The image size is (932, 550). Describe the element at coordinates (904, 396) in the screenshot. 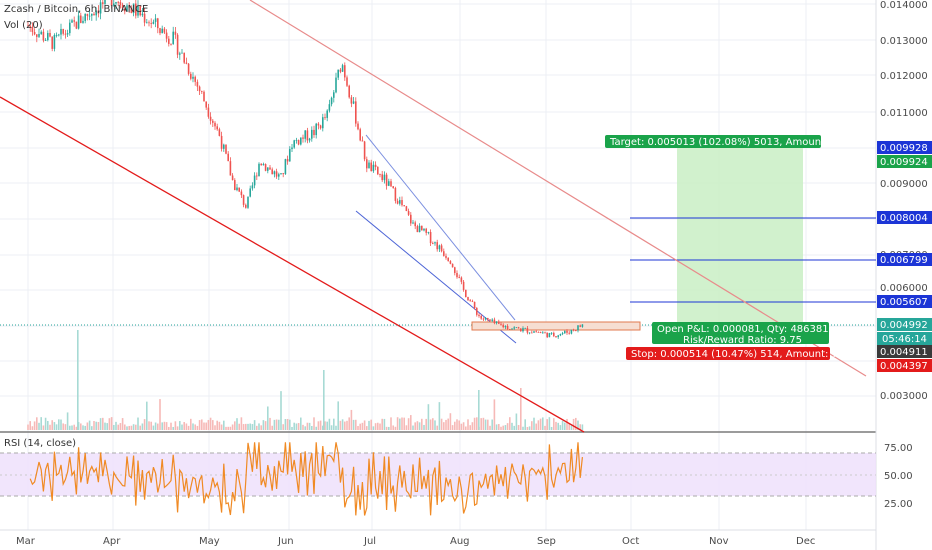

I see `price-tick: 0.003000` at that location.